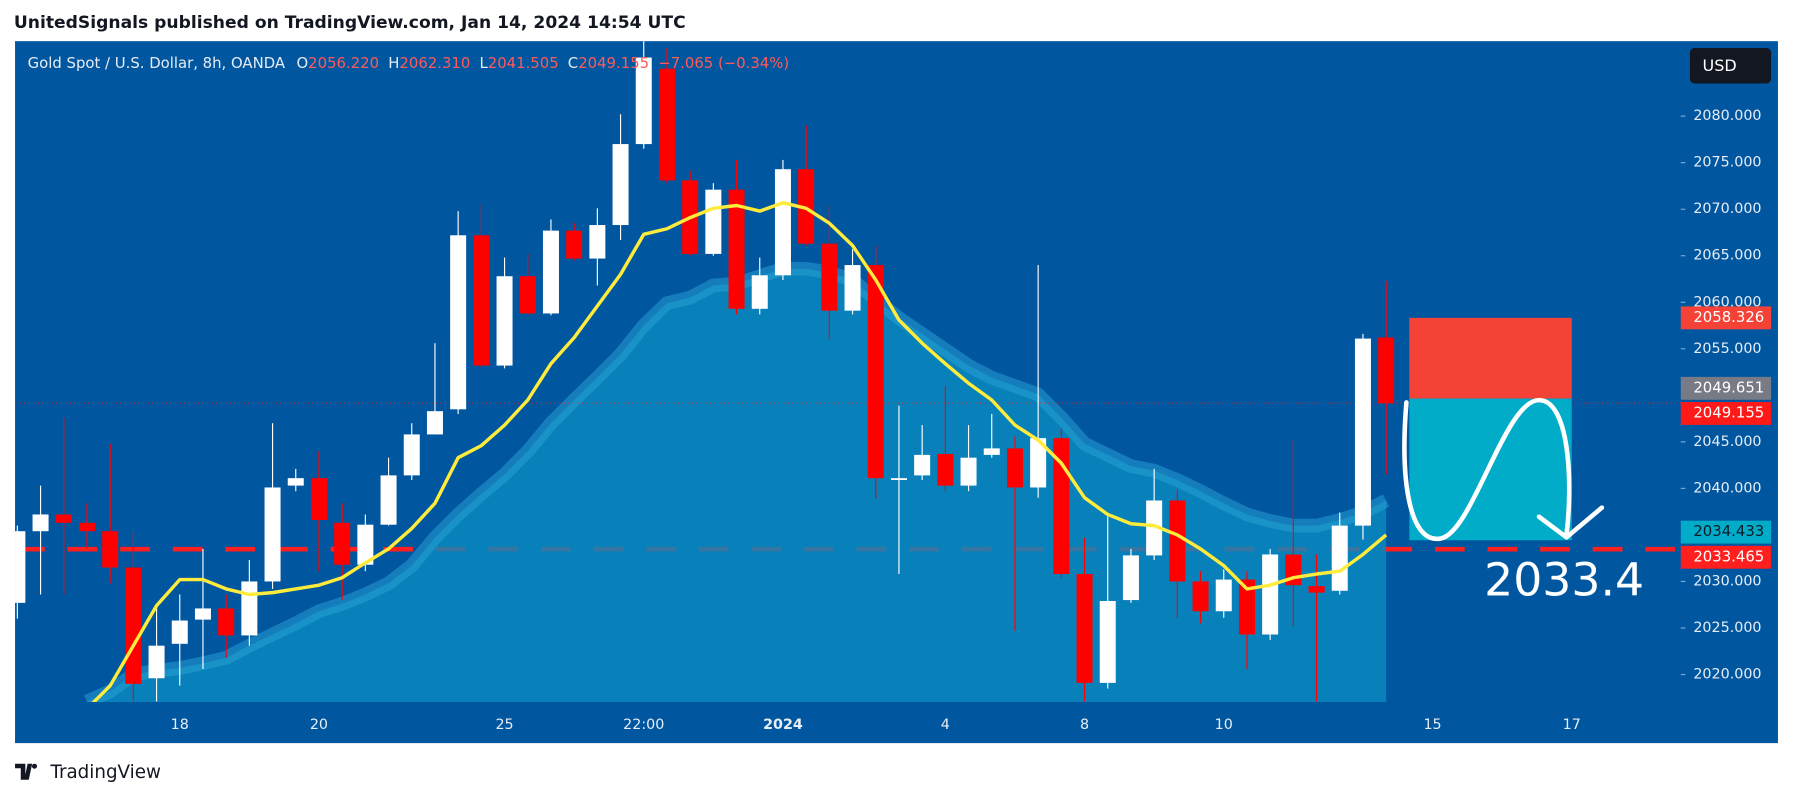 Image resolution: width=1793 pixels, height=798 pixels. Describe the element at coordinates (483, 63) in the screenshot. I see `legend-item: L` at that location.